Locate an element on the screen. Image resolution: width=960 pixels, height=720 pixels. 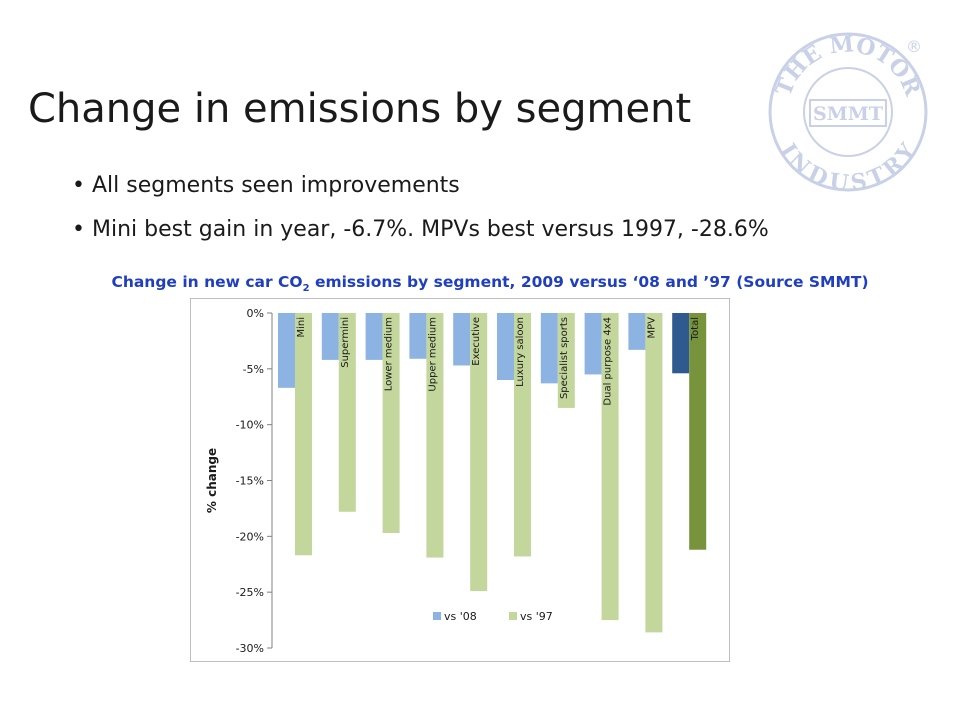
chart-caption-start: Change in new car CO is located at coordinates (207, 282).